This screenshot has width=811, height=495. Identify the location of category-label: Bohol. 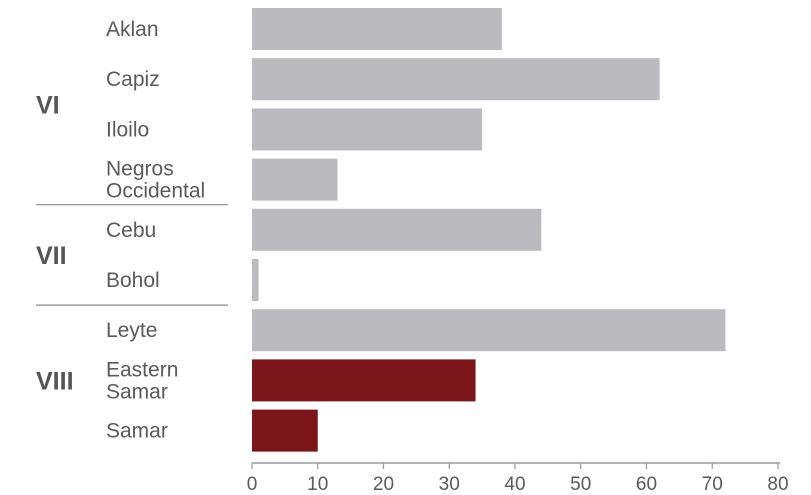
(133, 280).